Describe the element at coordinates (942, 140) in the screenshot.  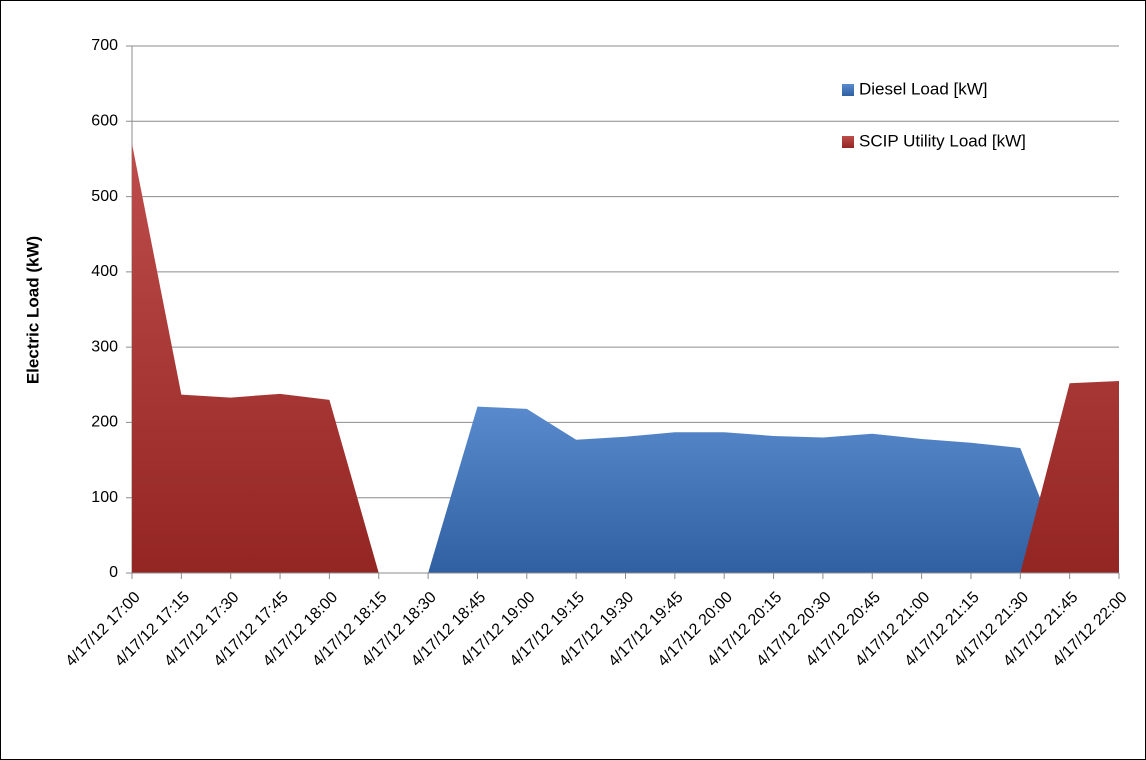
I see `legend-label: SCIP Utility Load [kW]` at that location.